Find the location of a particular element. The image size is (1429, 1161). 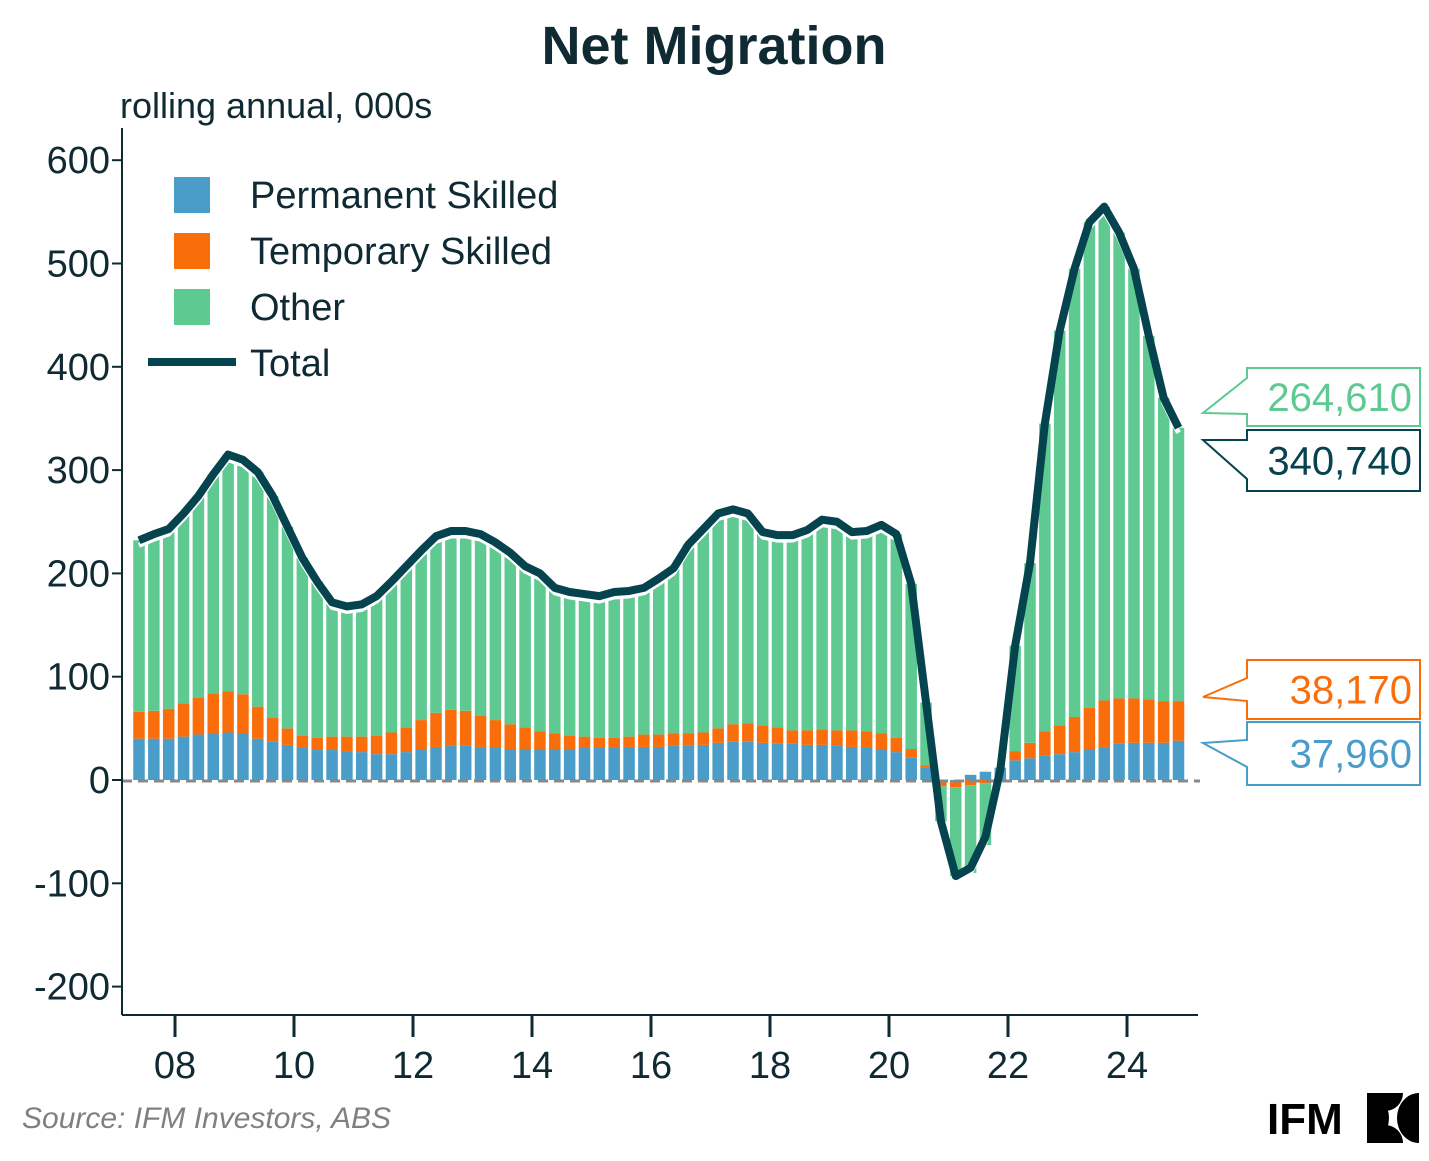

y-axis-ticks: 600 500 400 300 200 100 0 -100 -200 is located at coordinates (78, 574).